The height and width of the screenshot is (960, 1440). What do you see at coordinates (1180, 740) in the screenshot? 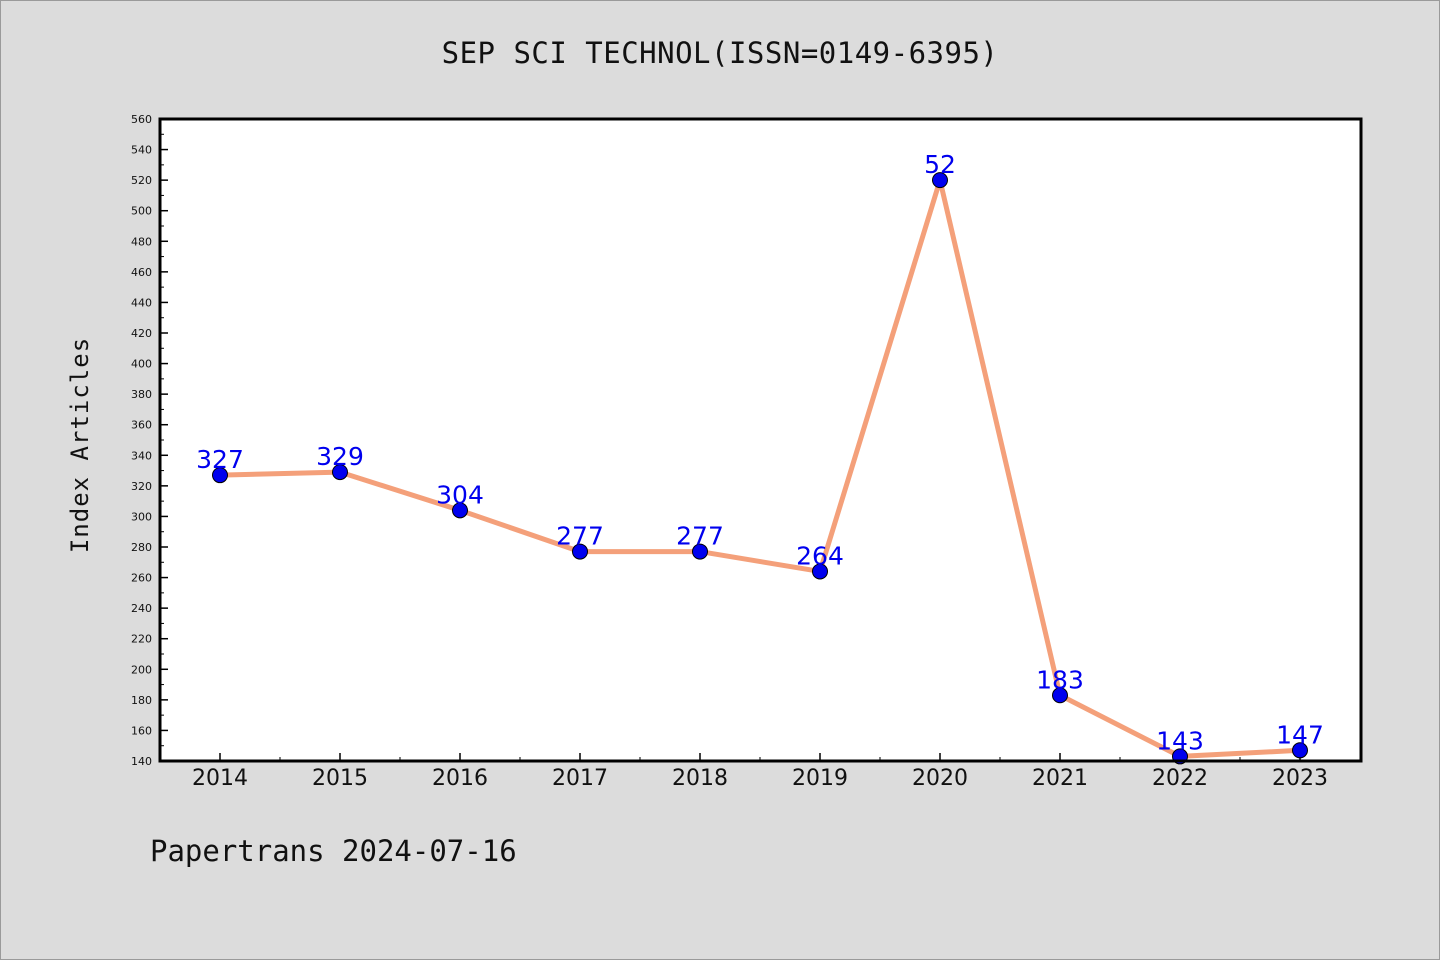
I see `data-label: 143` at bounding box center [1180, 740].